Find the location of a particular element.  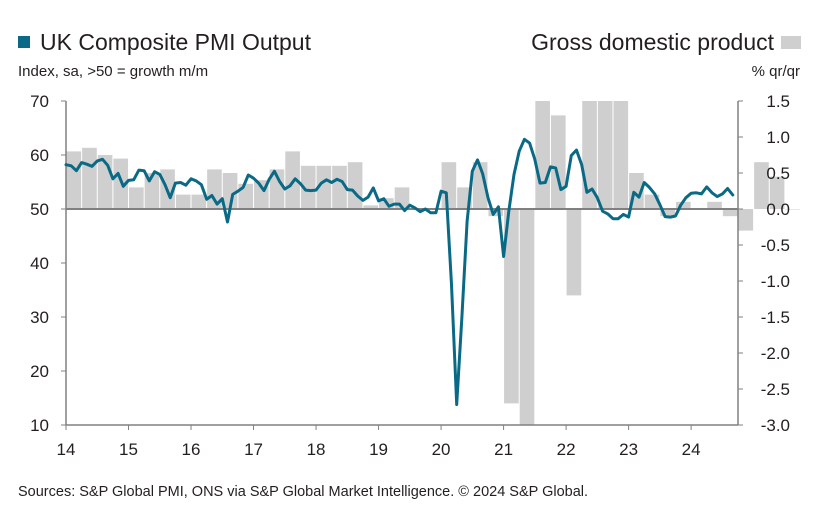

left-tick-label: 10 is located at coordinates (39, 425).